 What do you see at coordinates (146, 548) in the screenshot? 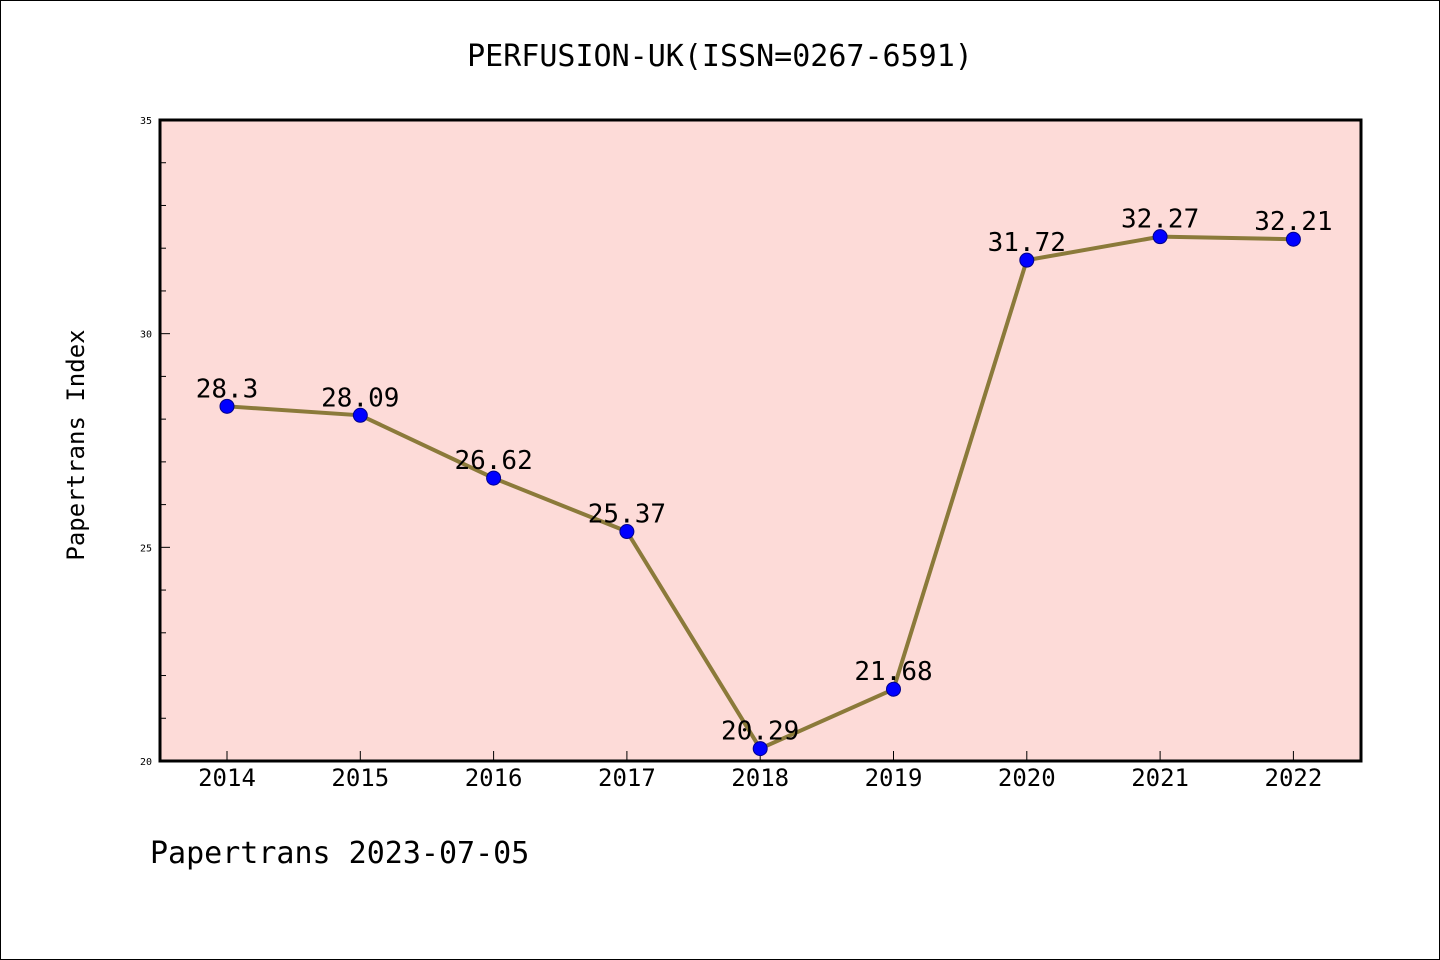
I see `y-tick-label: 25` at bounding box center [146, 548].